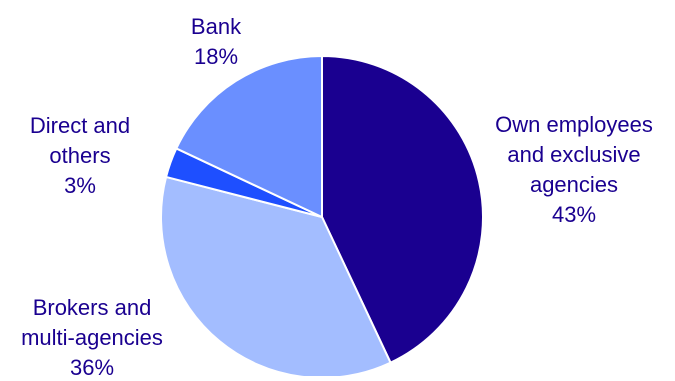 Image resolution: width=675 pixels, height=381 pixels. What do you see at coordinates (216, 26) in the screenshot?
I see `slice-name-label: Bank` at bounding box center [216, 26].